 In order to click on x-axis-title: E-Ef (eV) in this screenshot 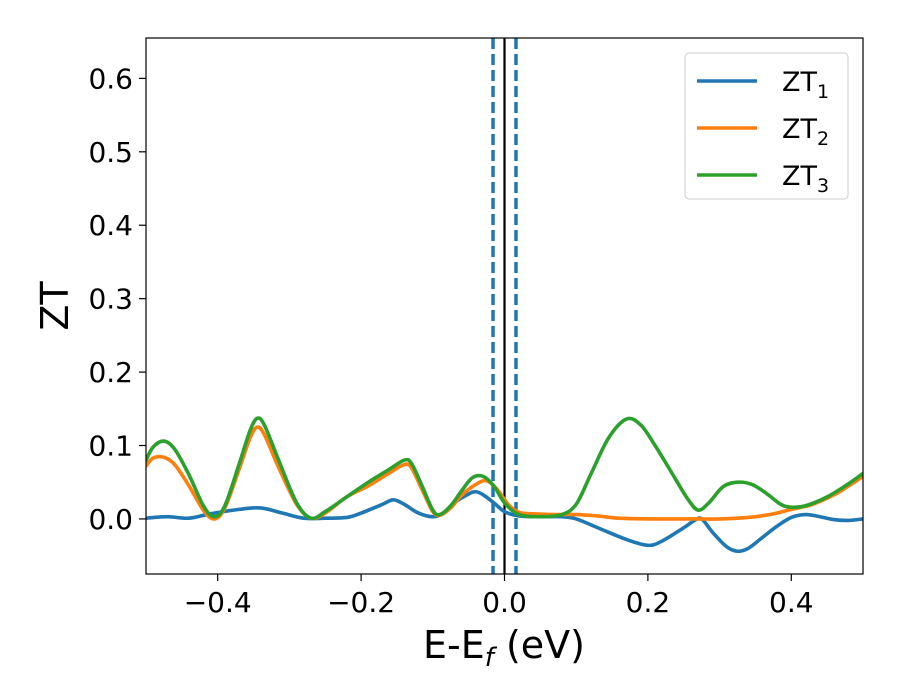, I will do `click(504, 648)`.